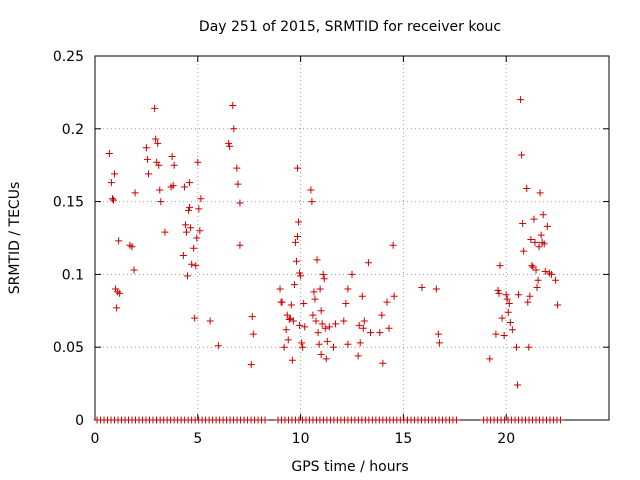 The width and height of the screenshot is (640, 480). What do you see at coordinates (95, 439) in the screenshot?
I see `x-tick-label: 0` at bounding box center [95, 439].